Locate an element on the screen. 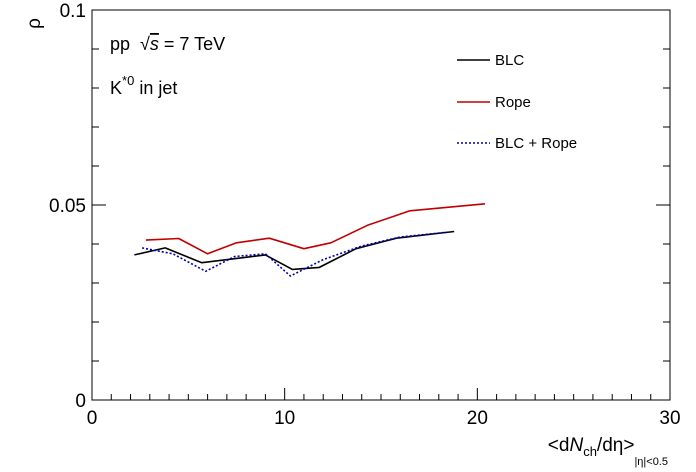 The image size is (696, 472). x-axis-label: <dNch/dη>|η|<0.5 is located at coordinates (608, 451).